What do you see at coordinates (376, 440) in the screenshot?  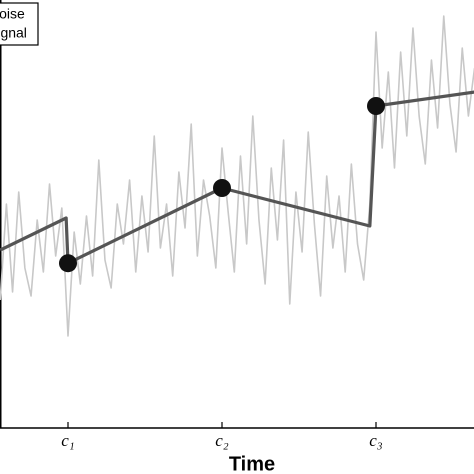 I see `x-tick-label: c₃` at bounding box center [376, 440].